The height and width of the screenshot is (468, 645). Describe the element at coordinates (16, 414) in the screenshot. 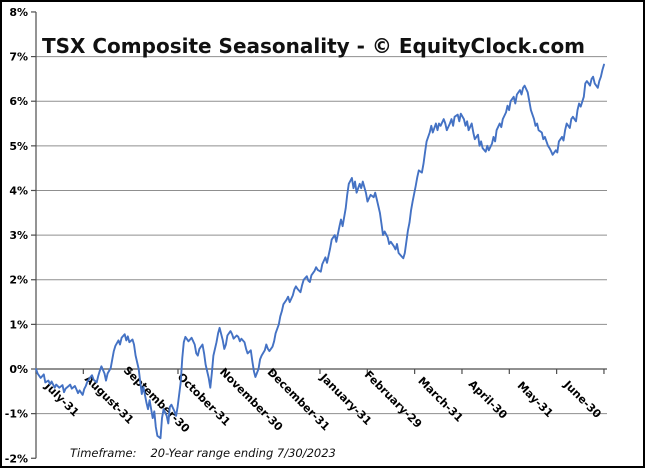

I see `y-axis-label: -1%` at that location.